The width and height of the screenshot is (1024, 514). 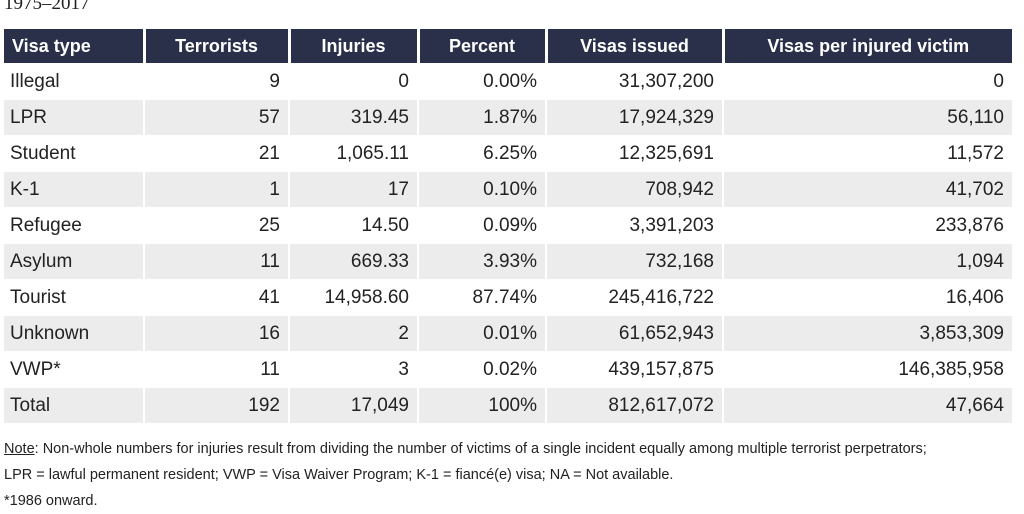 What do you see at coordinates (74, 333) in the screenshot?
I see `cell-visa-type: Unknown` at bounding box center [74, 333].